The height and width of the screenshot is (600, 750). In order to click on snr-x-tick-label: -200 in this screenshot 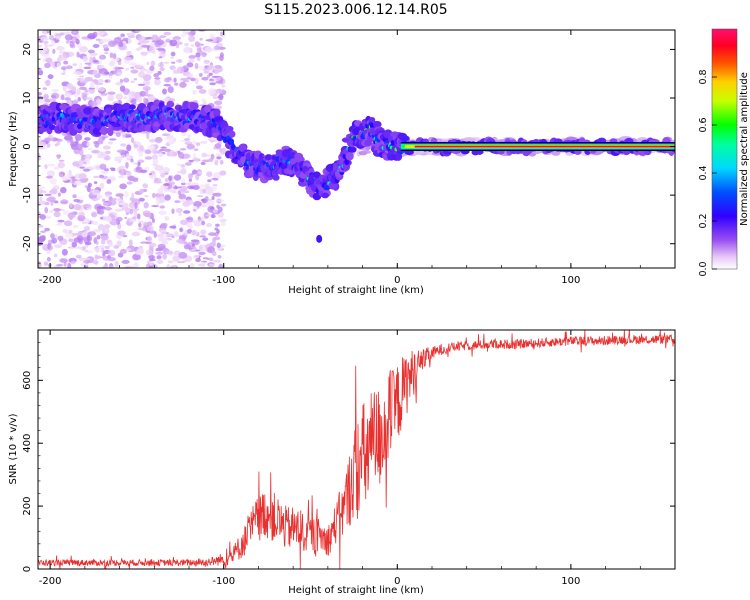, I will do `click(50, 581)`.